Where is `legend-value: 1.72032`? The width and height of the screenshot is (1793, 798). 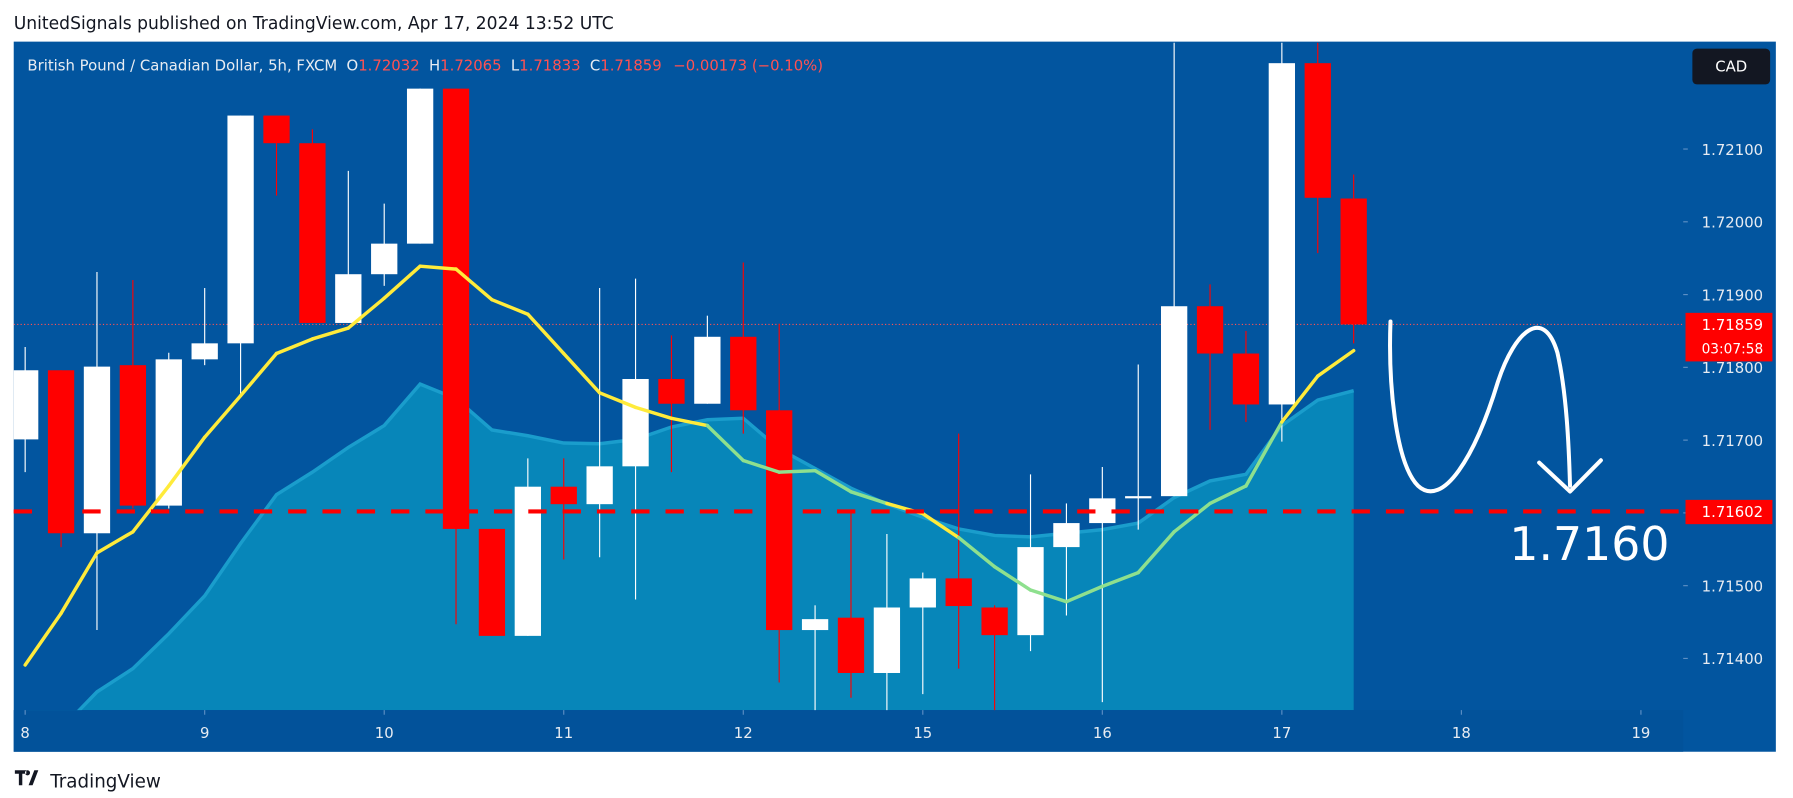
legend-value: 1.72032 is located at coordinates (388, 65).